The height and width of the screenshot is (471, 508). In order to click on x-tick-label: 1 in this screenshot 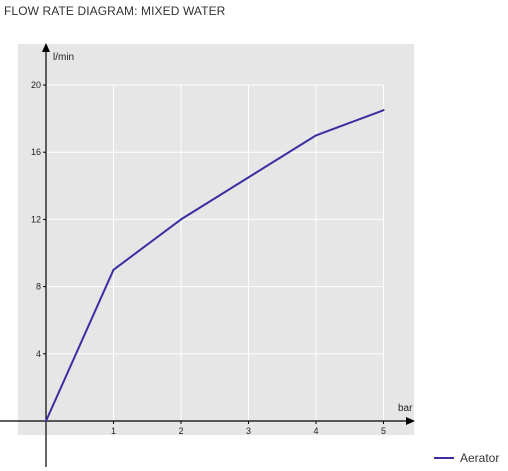, I will do `click(113, 431)`.